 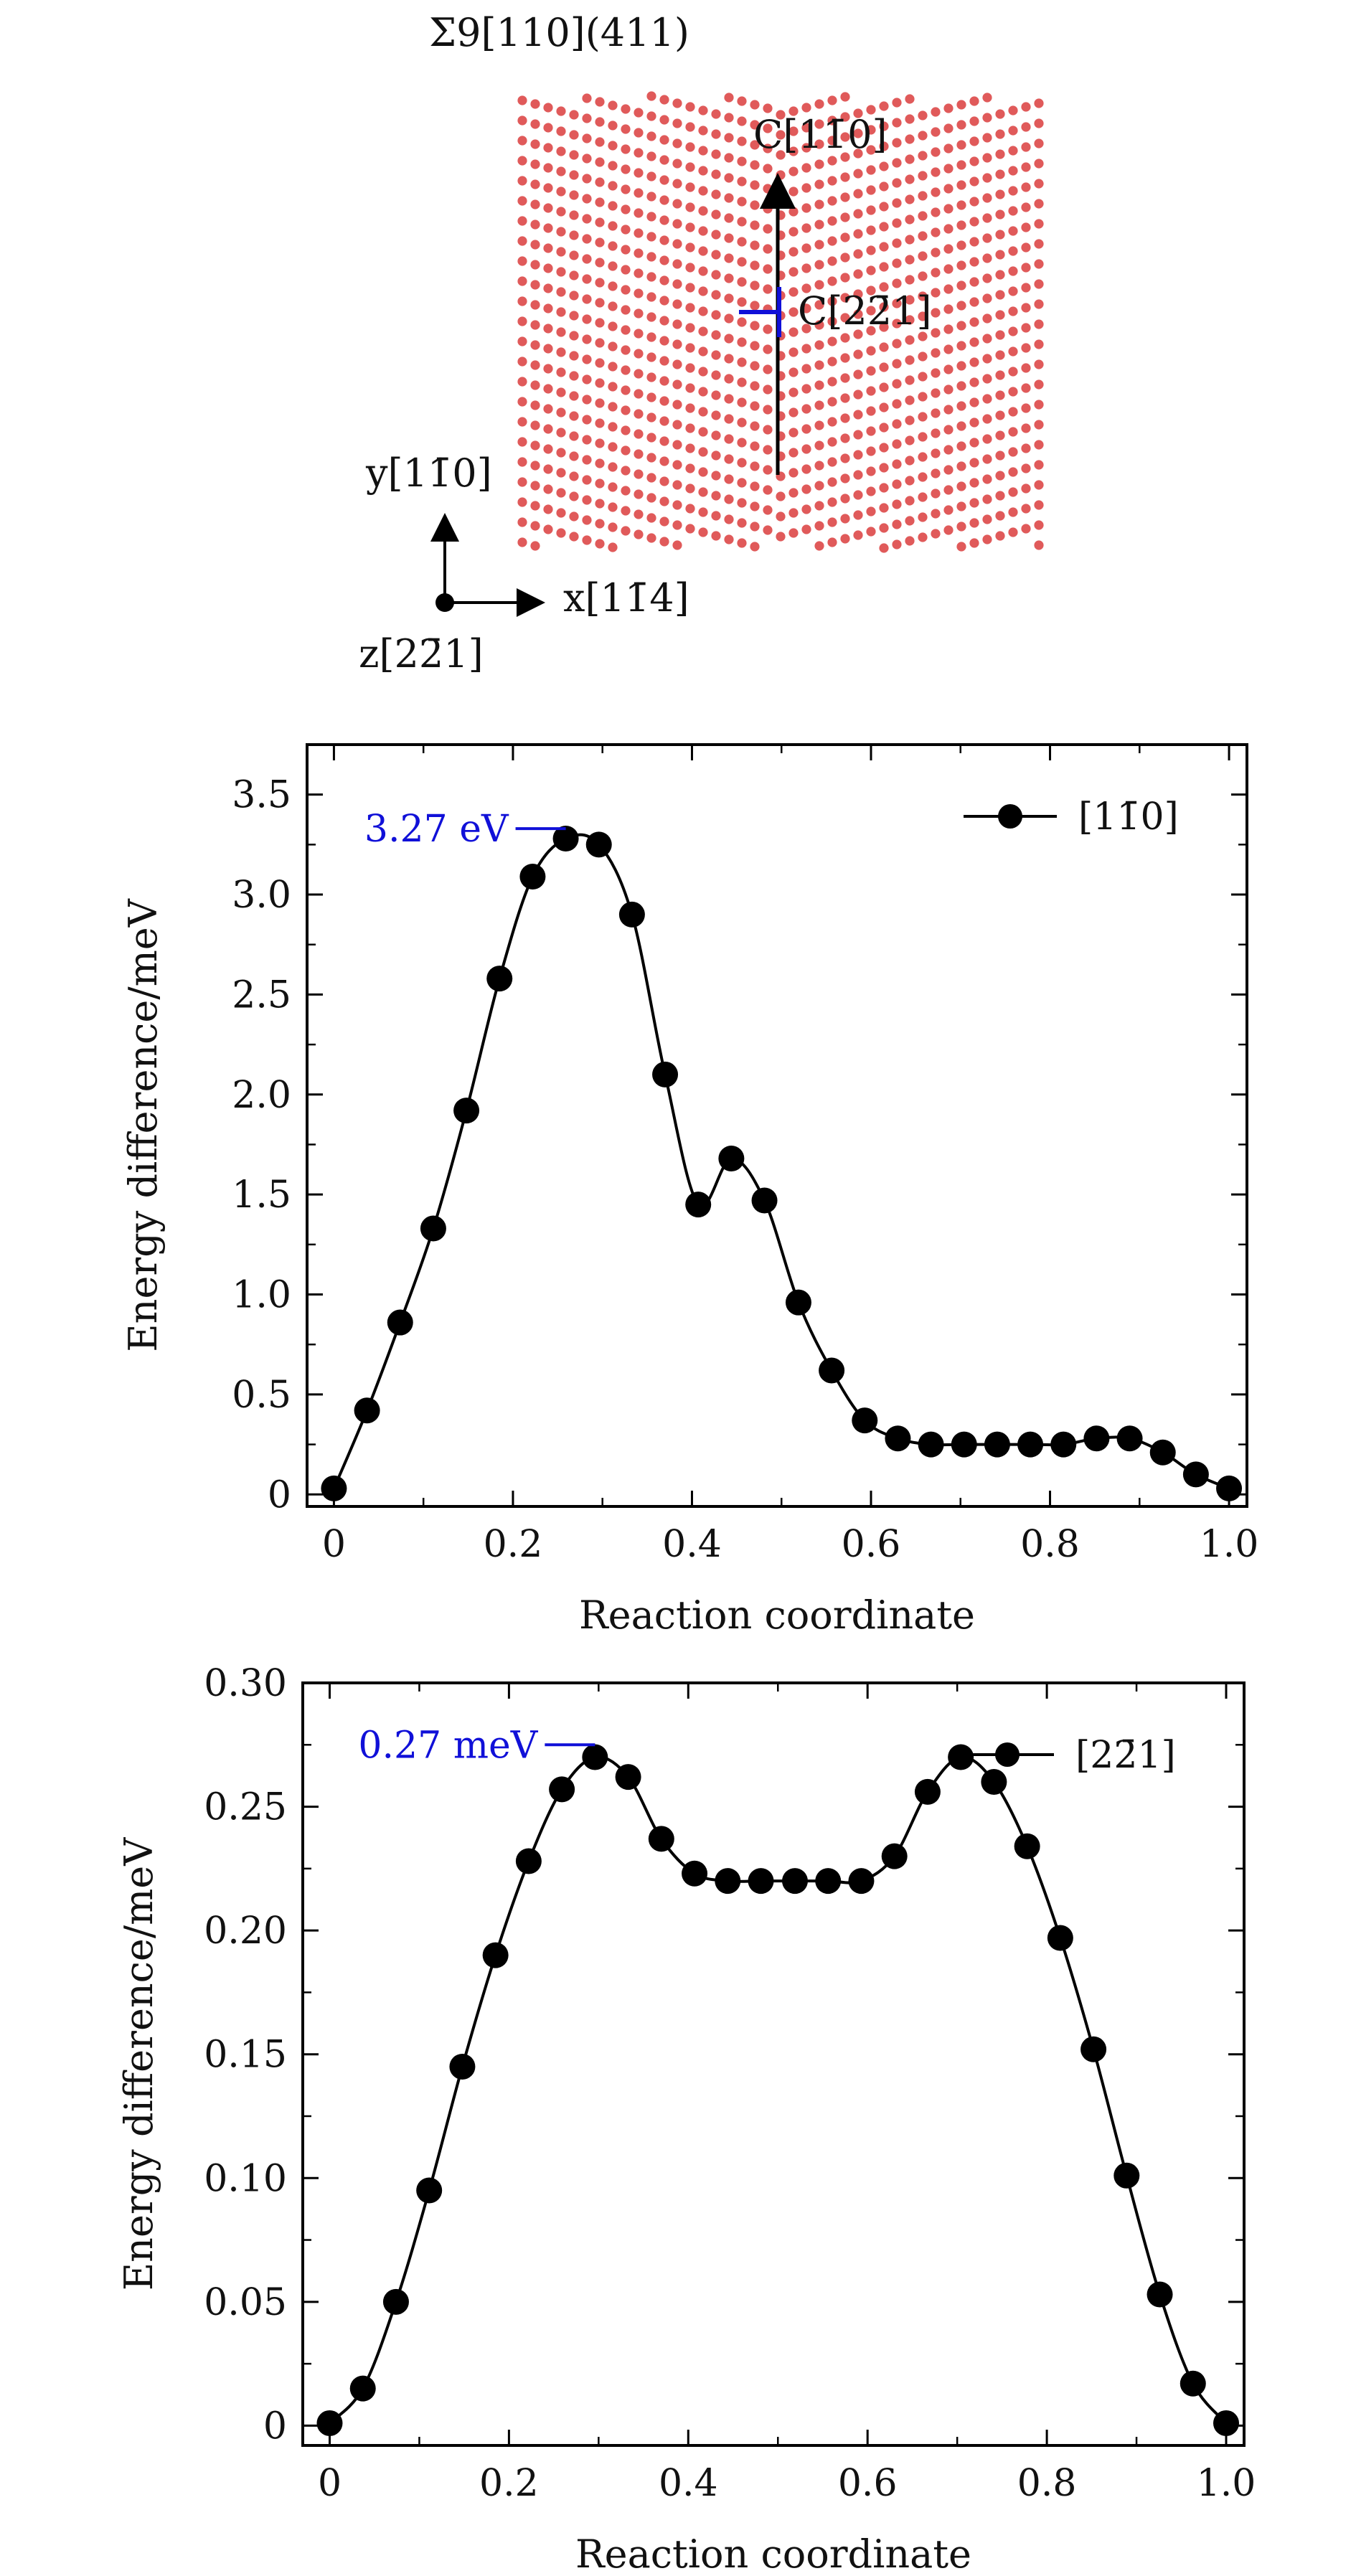 I want to click on y-tick-label: 0.10, so click(x=246, y=2178).